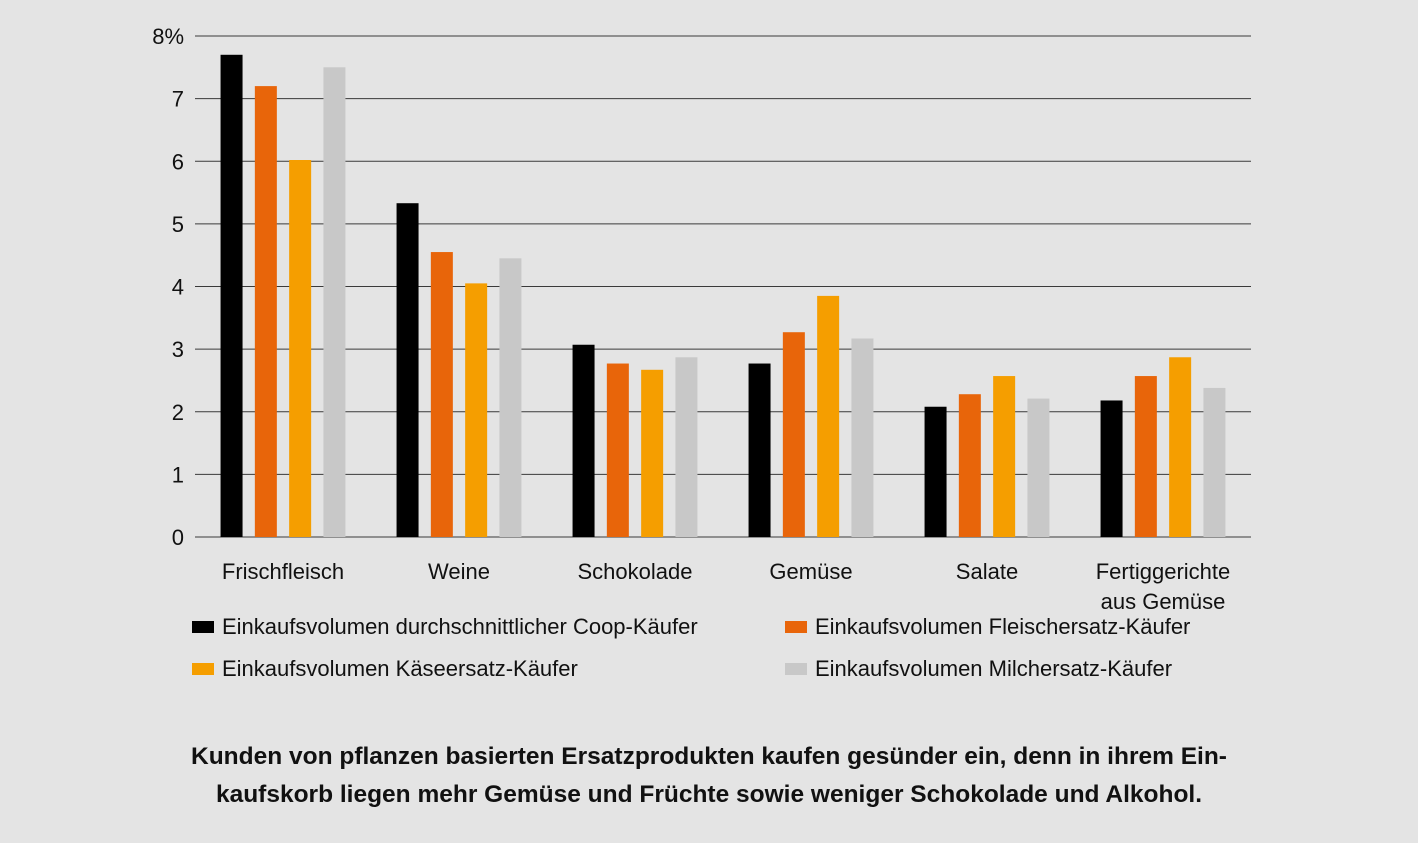  What do you see at coordinates (283, 571) in the screenshot?
I see `x-tick-label: Frischfleisch` at bounding box center [283, 571].